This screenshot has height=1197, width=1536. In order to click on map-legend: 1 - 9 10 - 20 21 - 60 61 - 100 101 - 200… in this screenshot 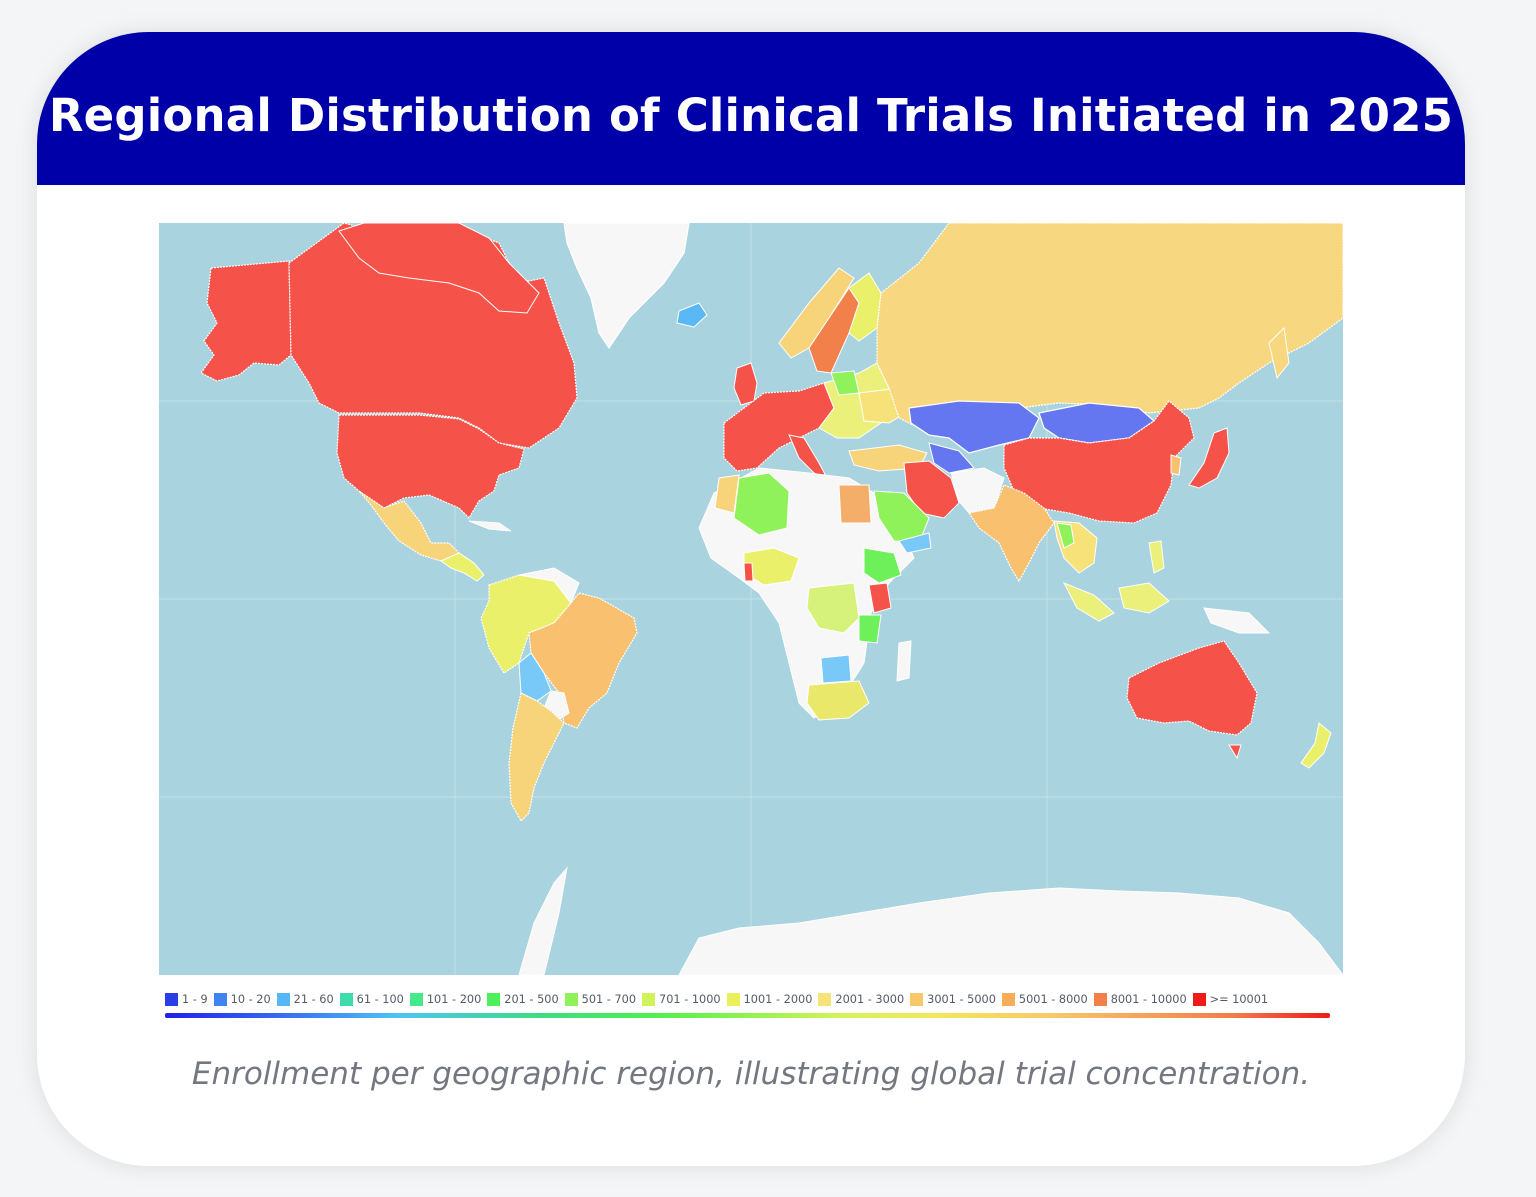, I will do `click(751, 999)`.